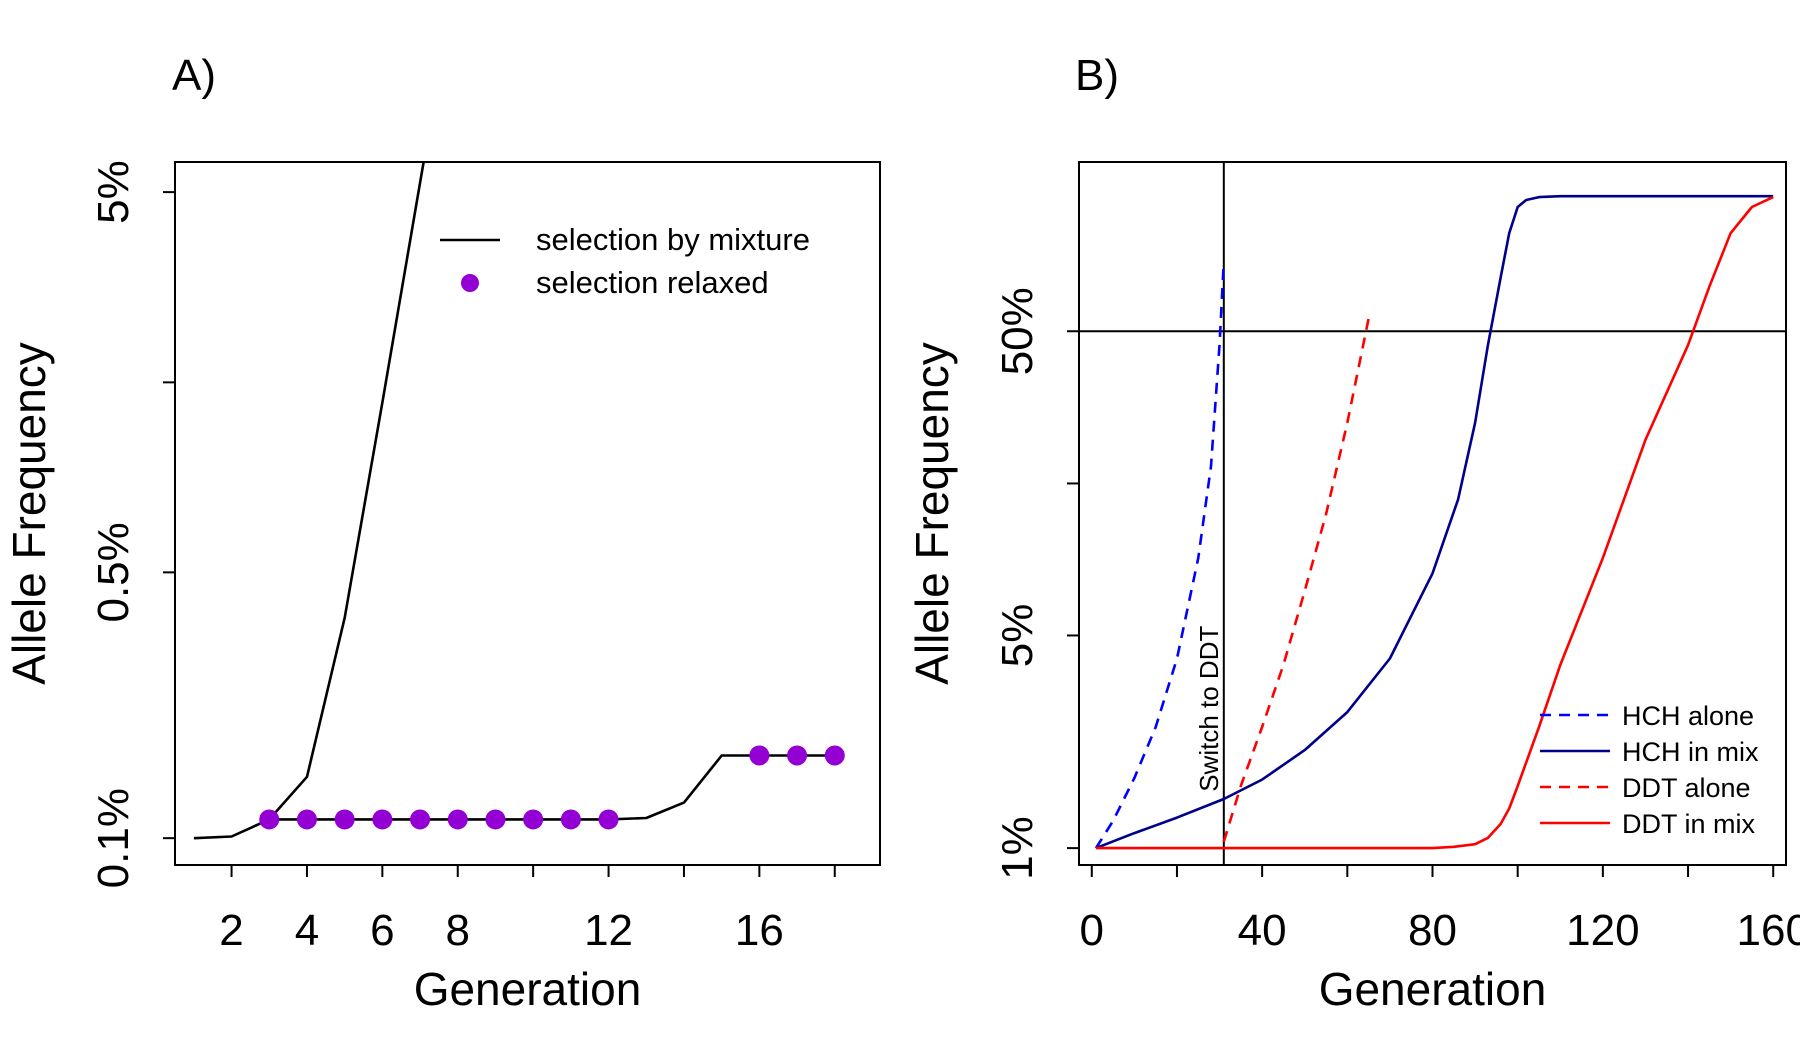 This screenshot has height=1050, width=1800. What do you see at coordinates (307, 930) in the screenshot?
I see `x-tick-label: 4` at bounding box center [307, 930].